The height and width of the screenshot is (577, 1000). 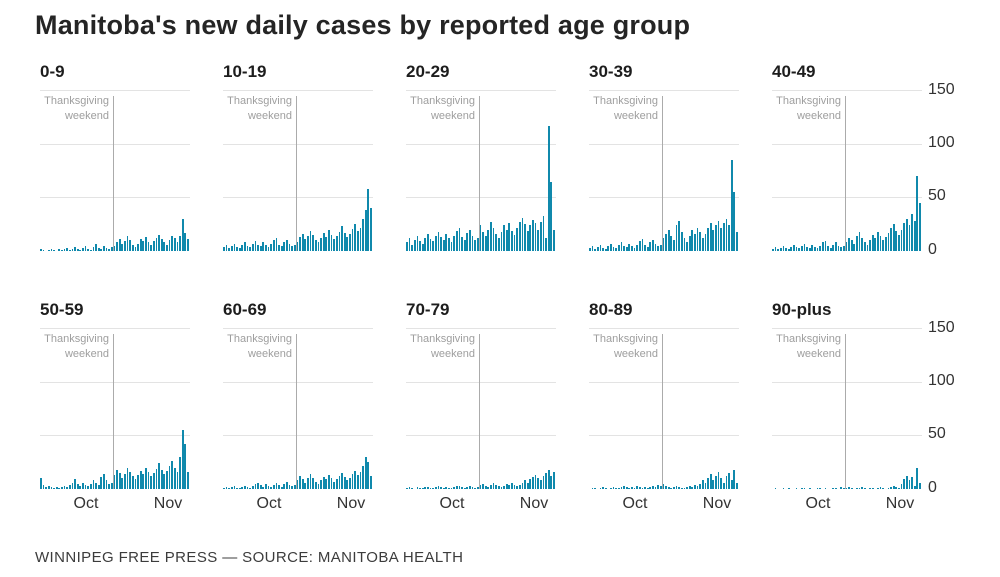 I want to click on age-panel: 80-89 Thanksgiving weekend Oct Nov, so click(x=664, y=407).